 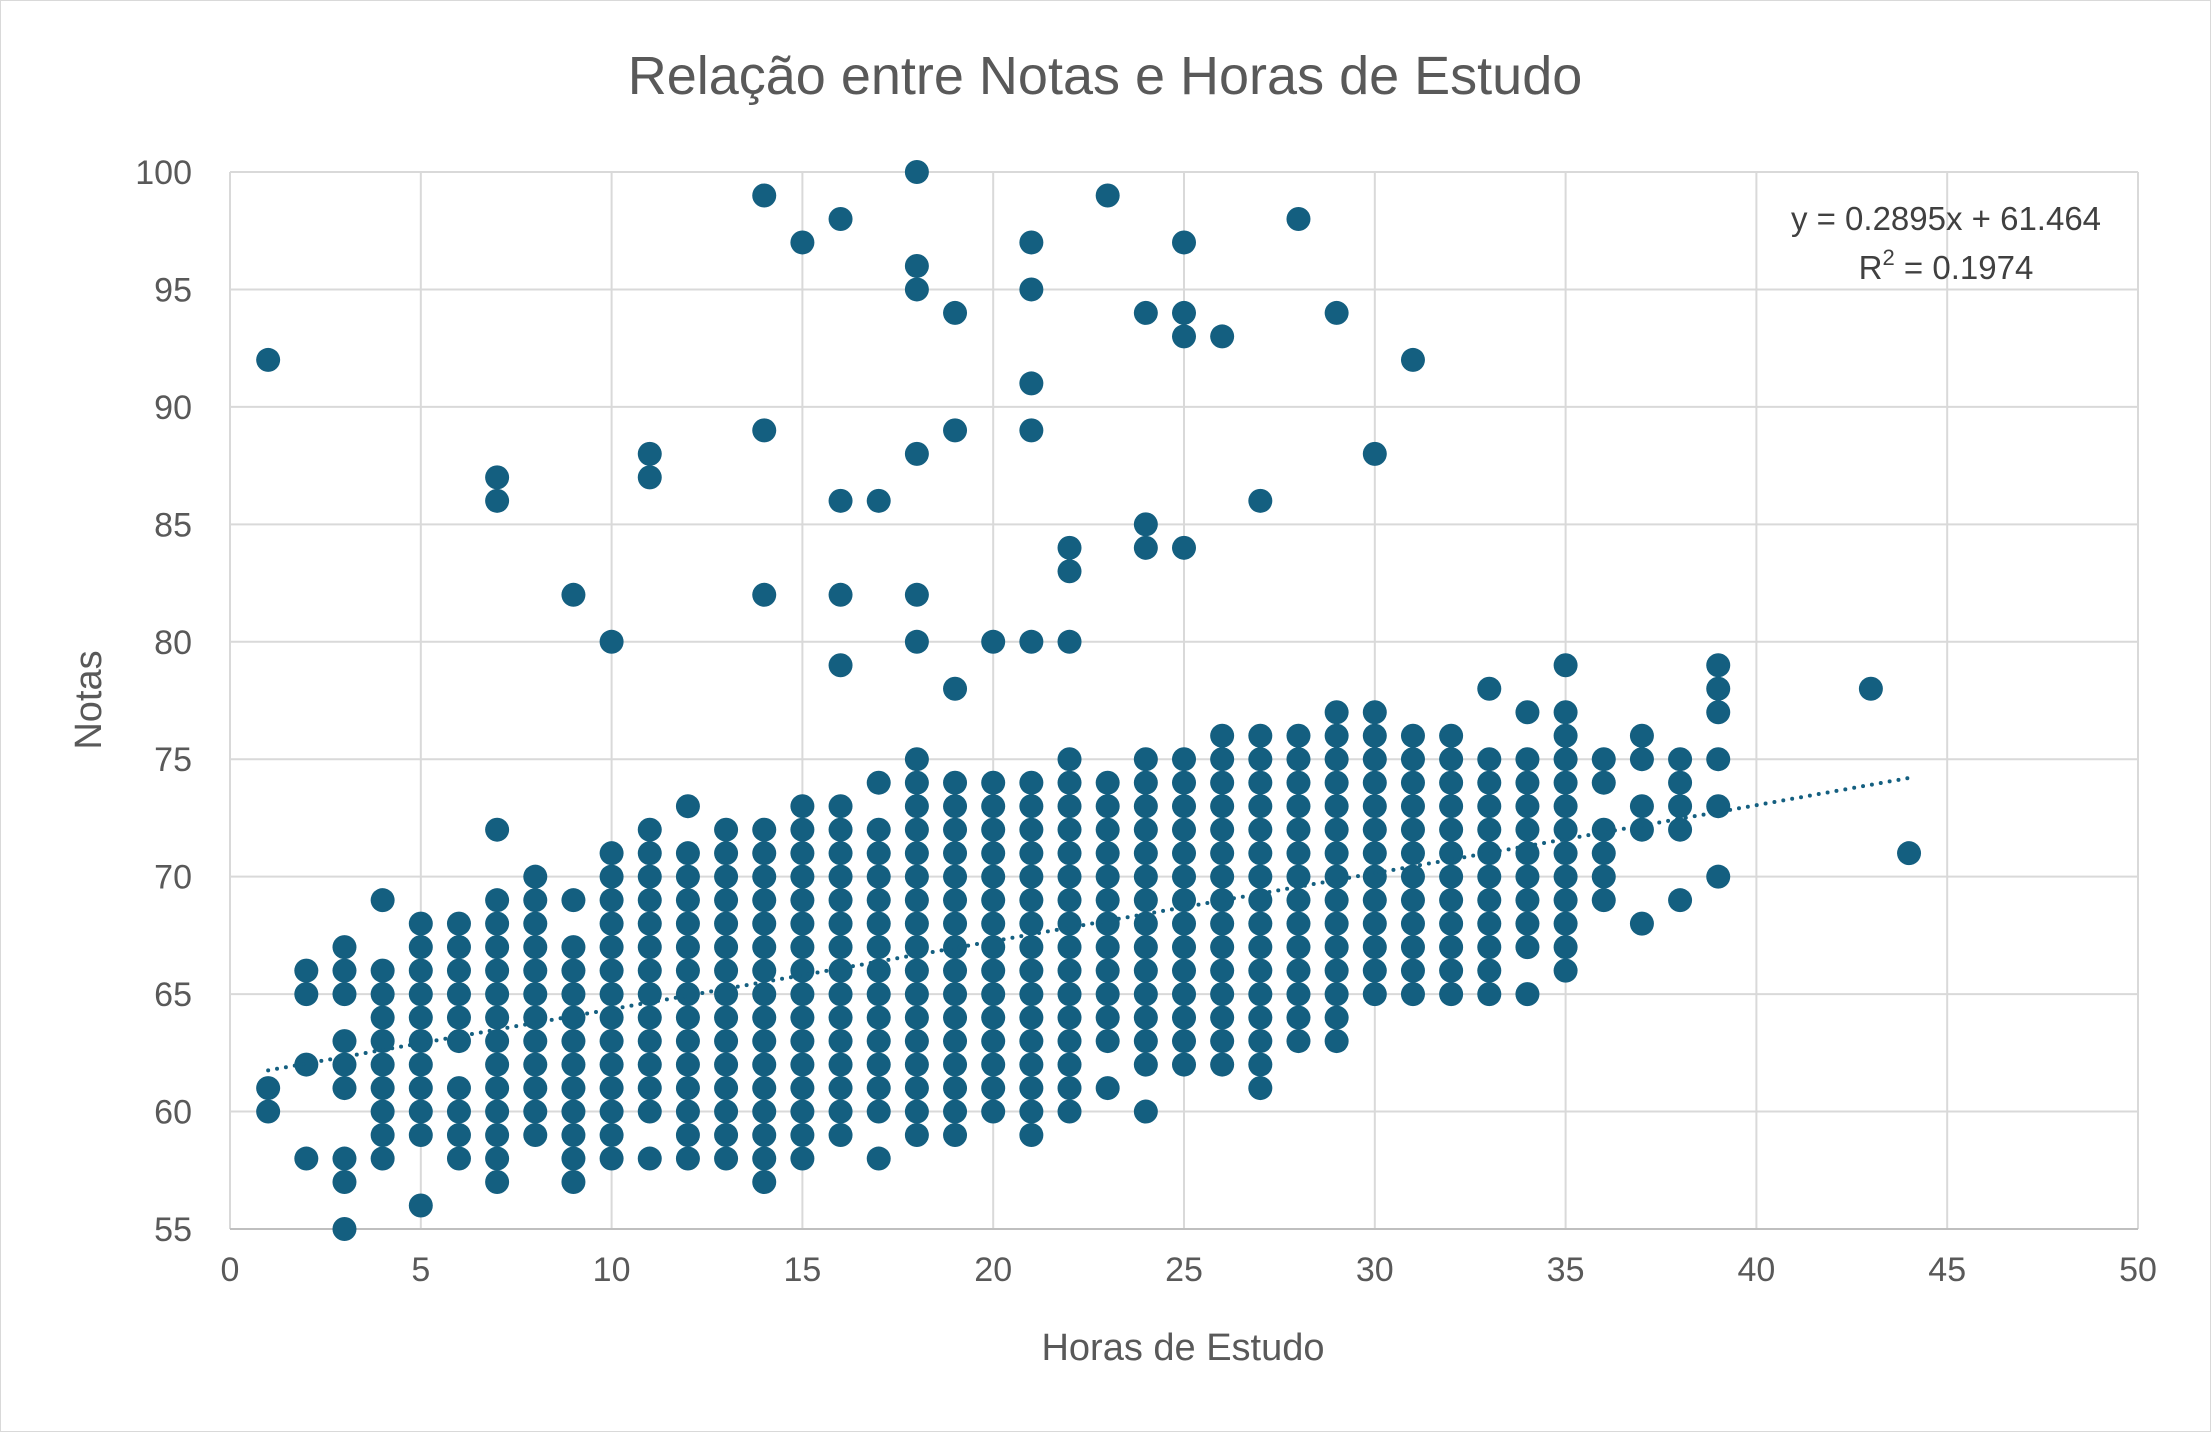 What do you see at coordinates (173, 760) in the screenshot?
I see `y-tick-label: 75` at bounding box center [173, 760].